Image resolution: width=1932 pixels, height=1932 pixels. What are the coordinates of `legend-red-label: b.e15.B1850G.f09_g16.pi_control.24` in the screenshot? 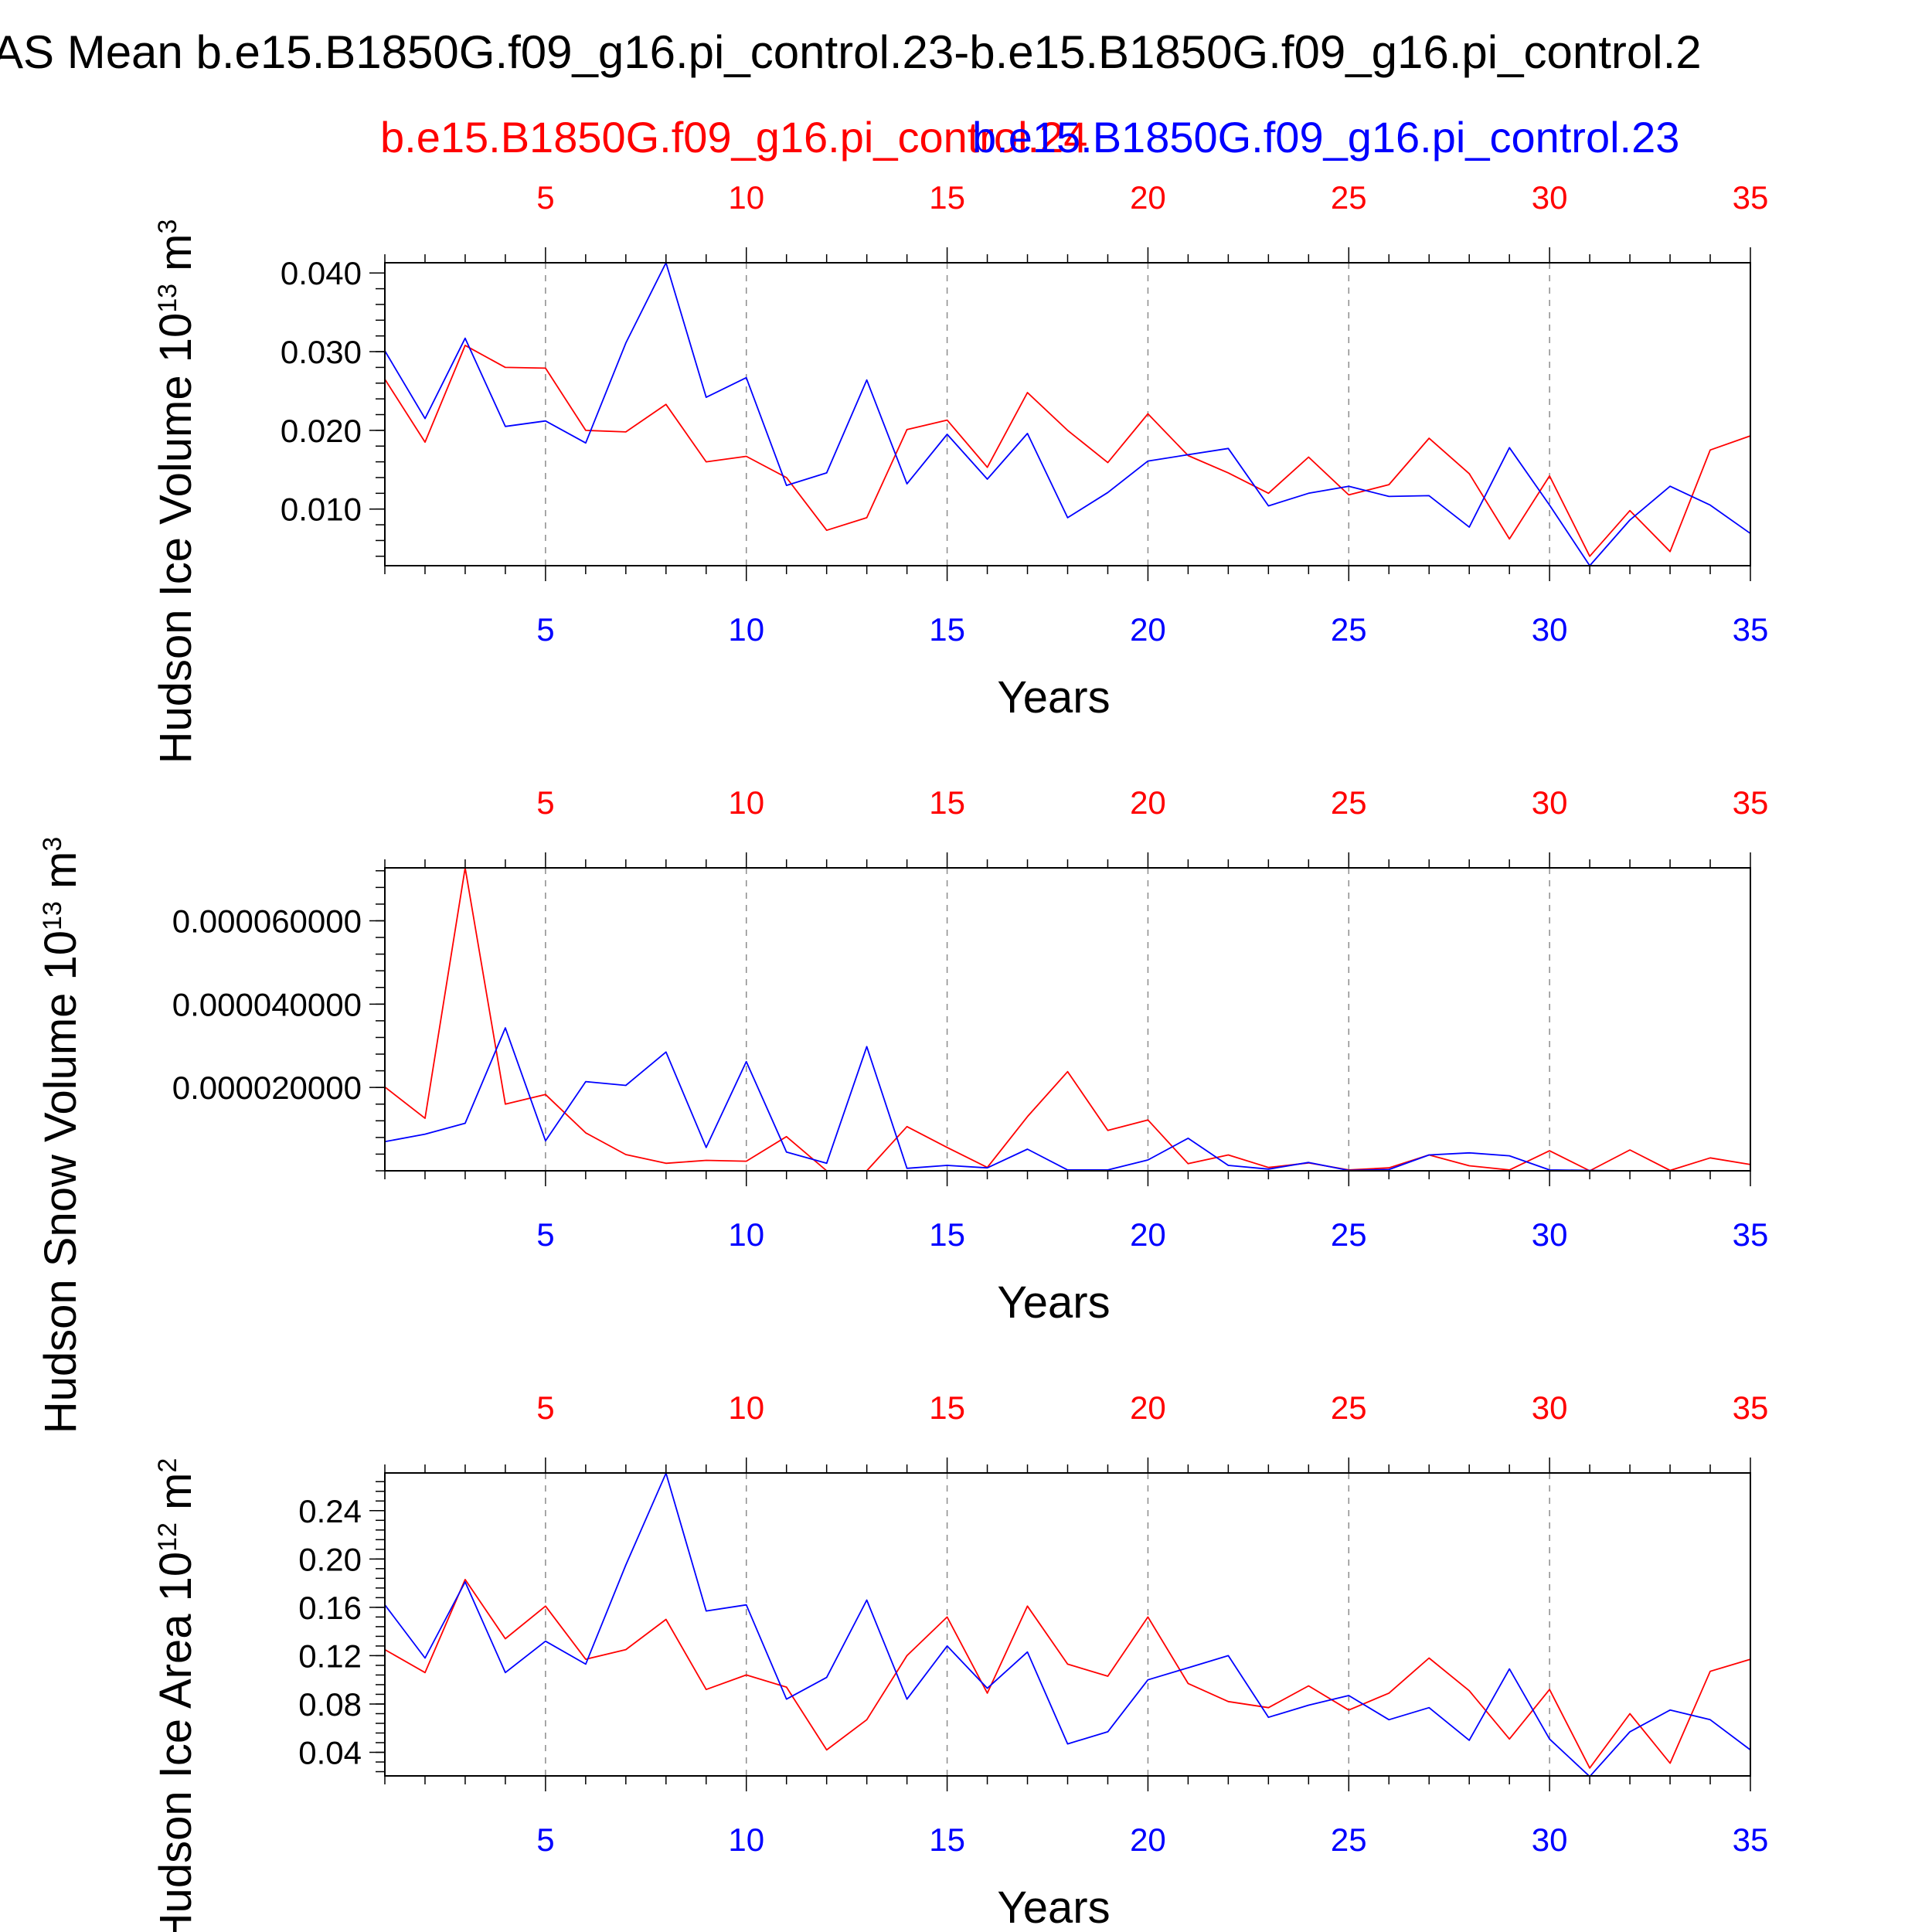 It's located at (734, 137).